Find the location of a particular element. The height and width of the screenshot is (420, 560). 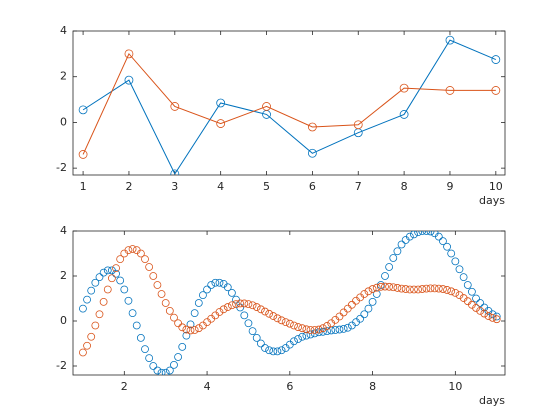

x-tick-label: 4 is located at coordinates (220, 186).